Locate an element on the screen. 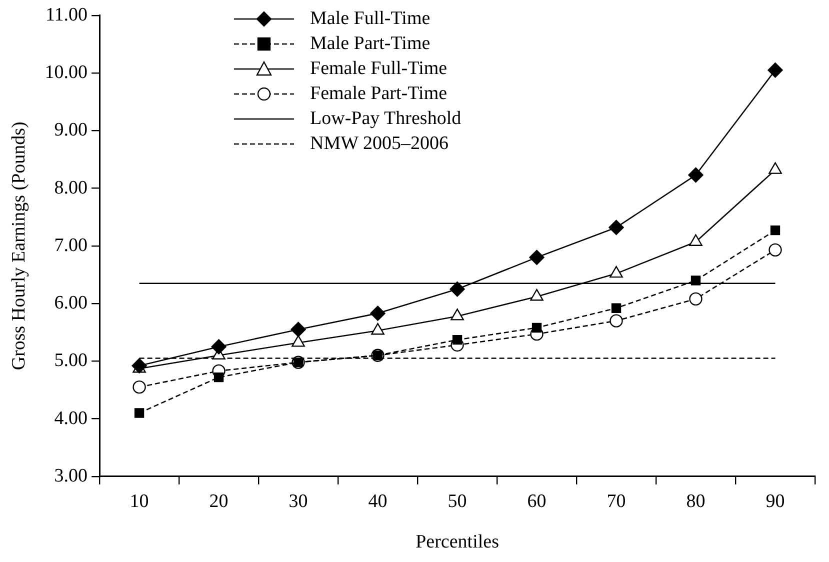 The height and width of the screenshot is (562, 829). x-tick-label: 20 is located at coordinates (218, 501).